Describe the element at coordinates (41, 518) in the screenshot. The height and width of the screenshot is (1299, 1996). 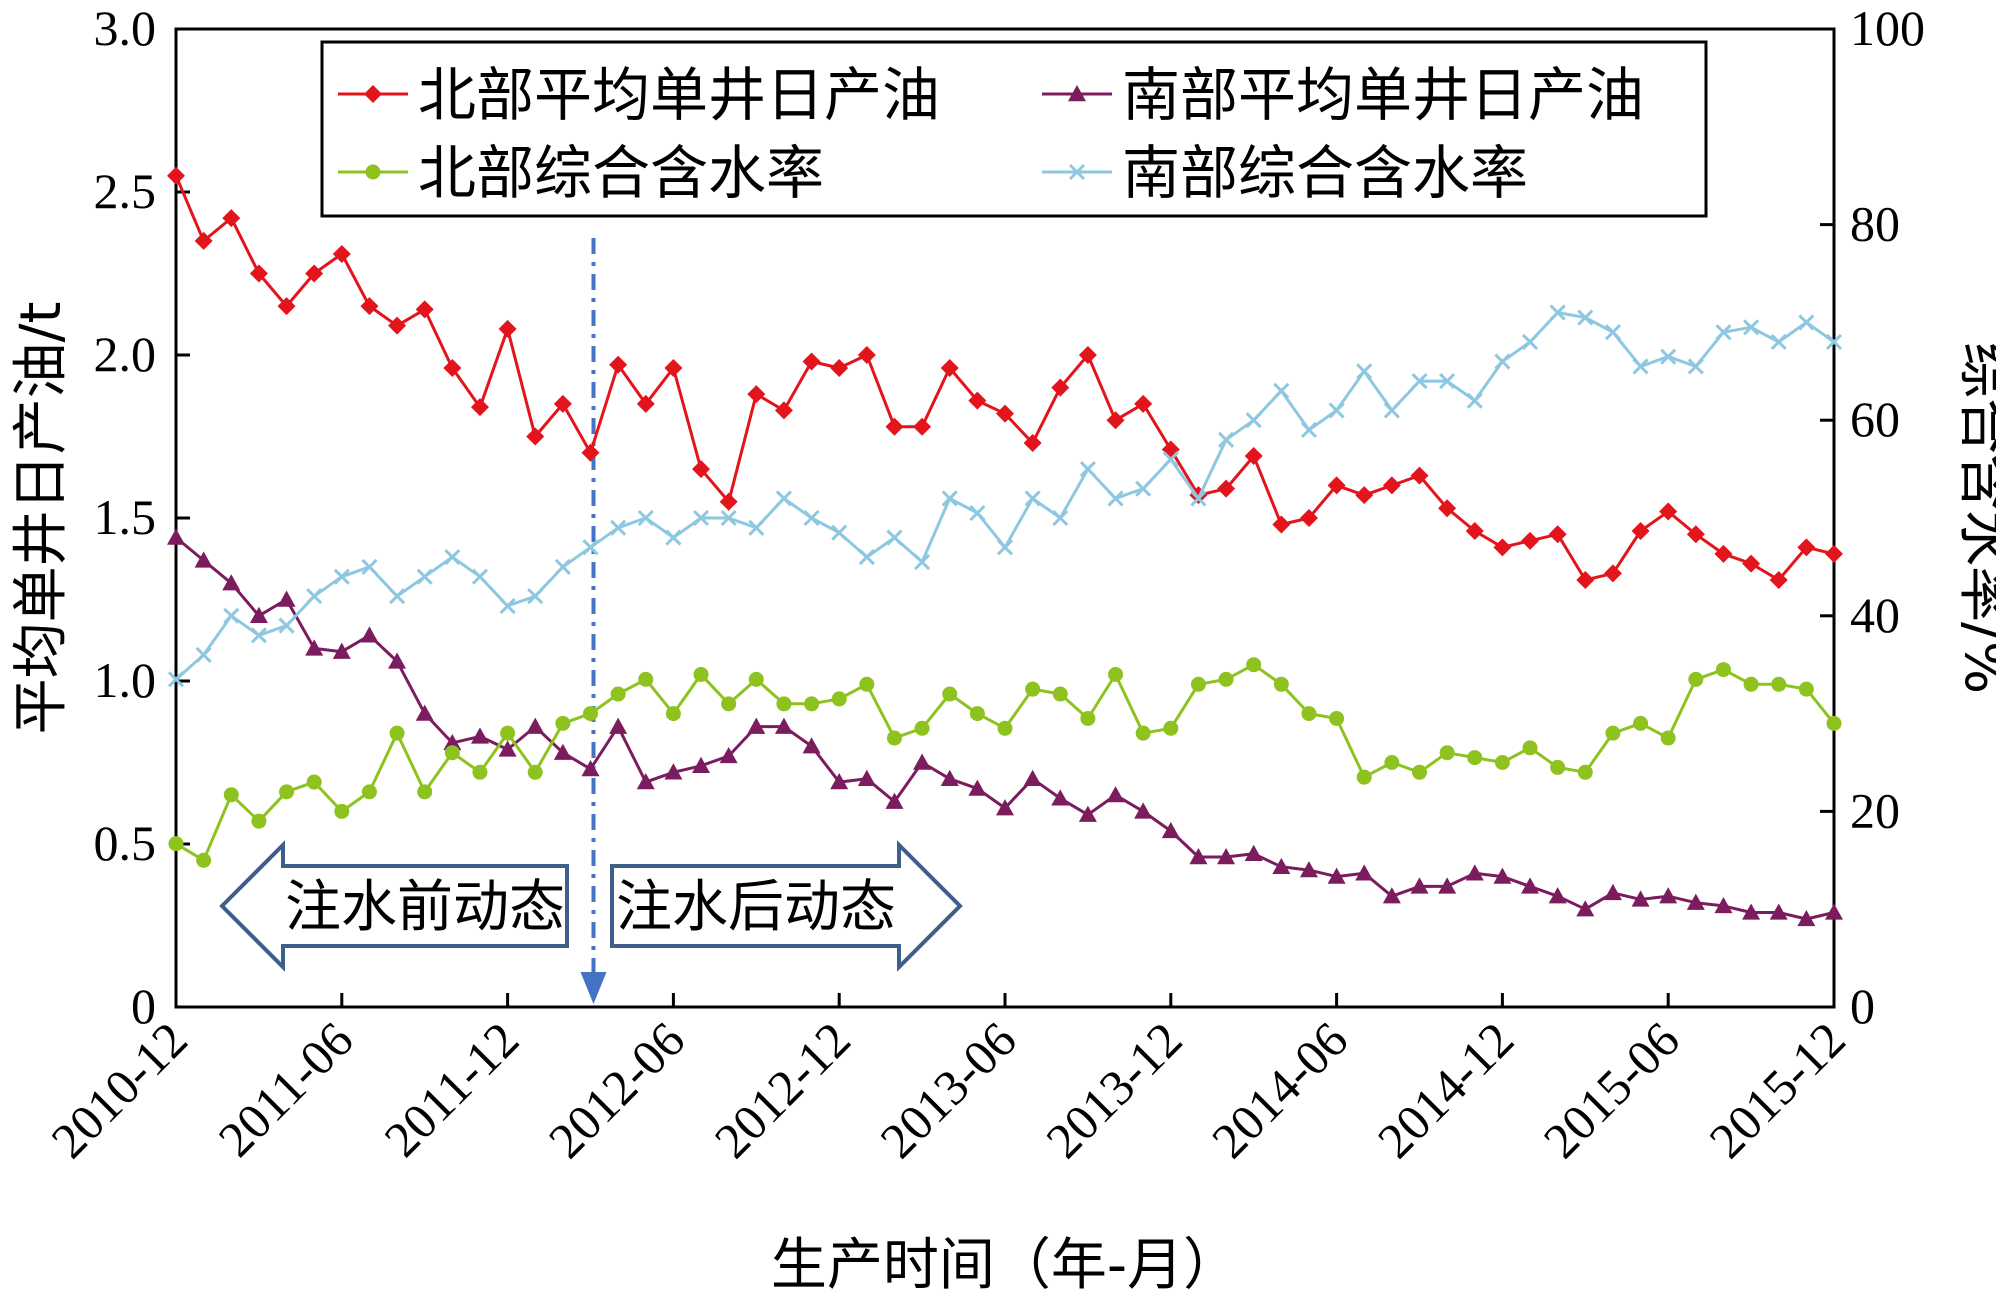
I see `left-axis-title: 平均单井日产油/t` at that location.